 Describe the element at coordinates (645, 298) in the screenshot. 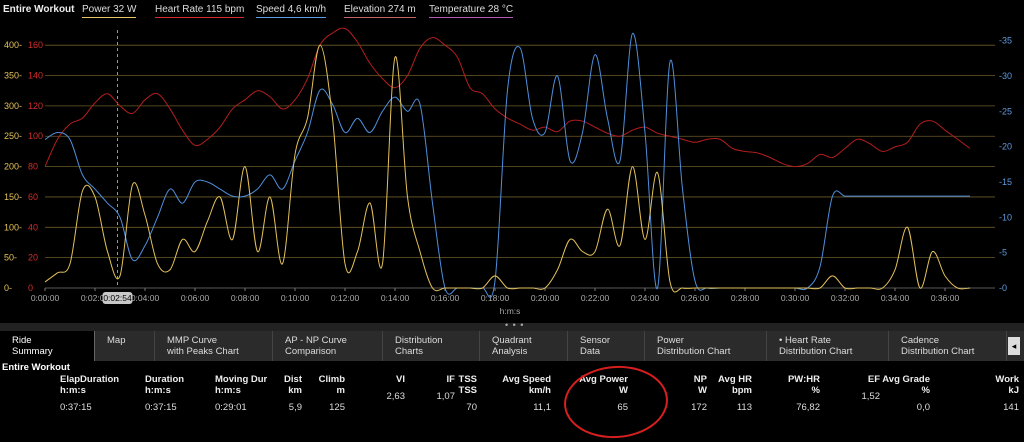

I see `x-tick-label: 0:24:00` at that location.